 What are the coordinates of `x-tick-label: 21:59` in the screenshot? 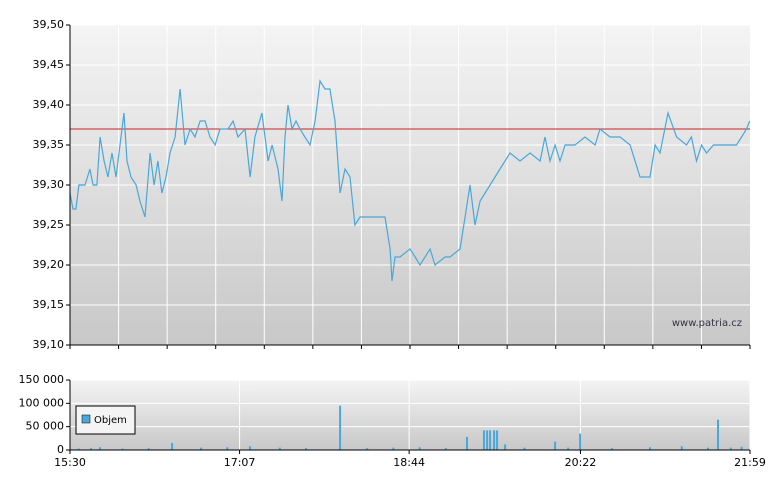 It's located at (750, 462).